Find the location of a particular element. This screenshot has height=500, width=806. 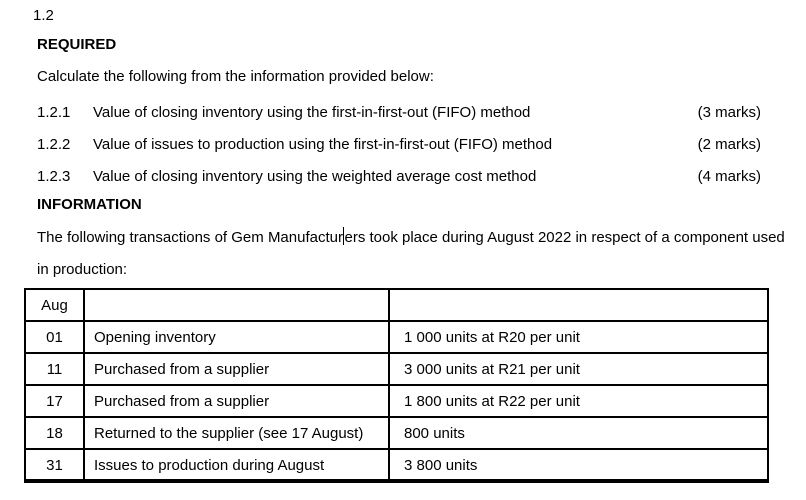

cell-description: Opening inventory is located at coordinates (236, 337).